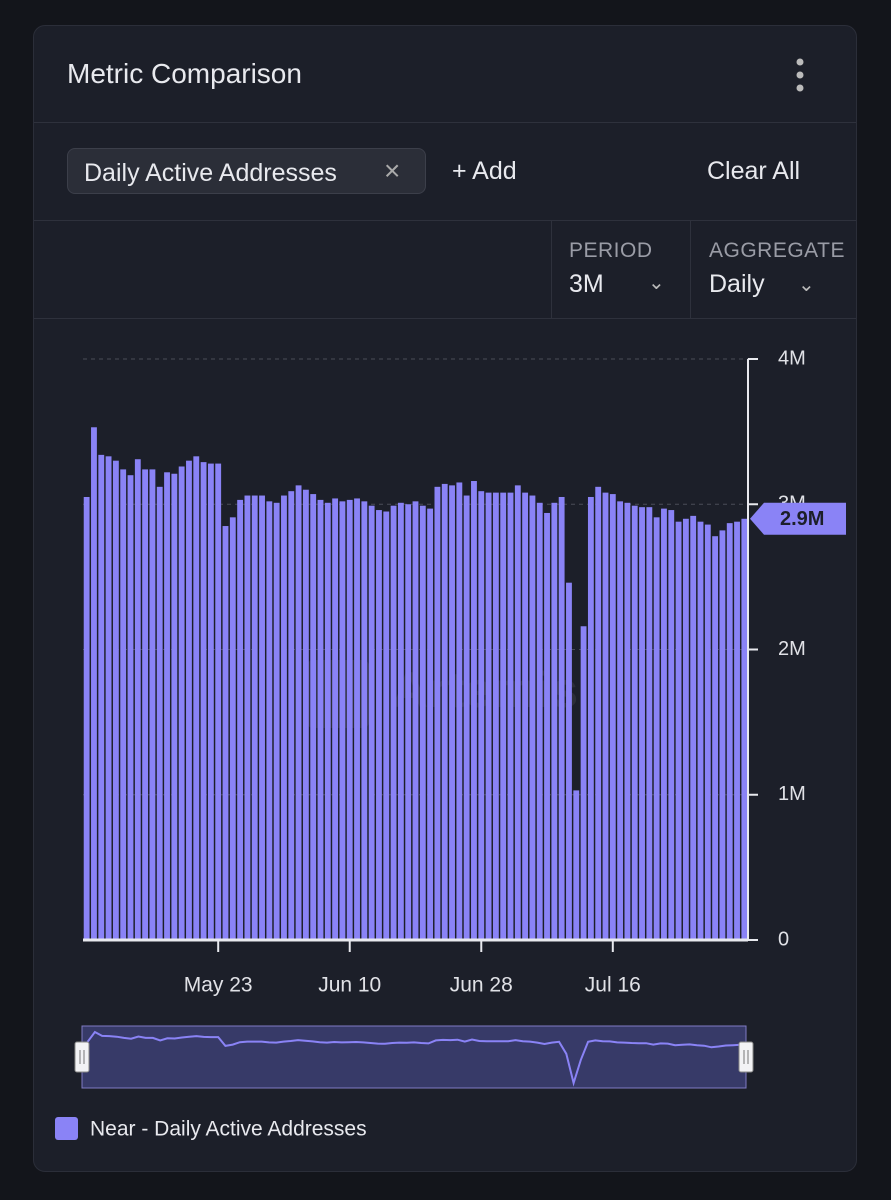  What do you see at coordinates (228, 1129) in the screenshot?
I see `legend-label: Near - Daily Active Addresses` at bounding box center [228, 1129].